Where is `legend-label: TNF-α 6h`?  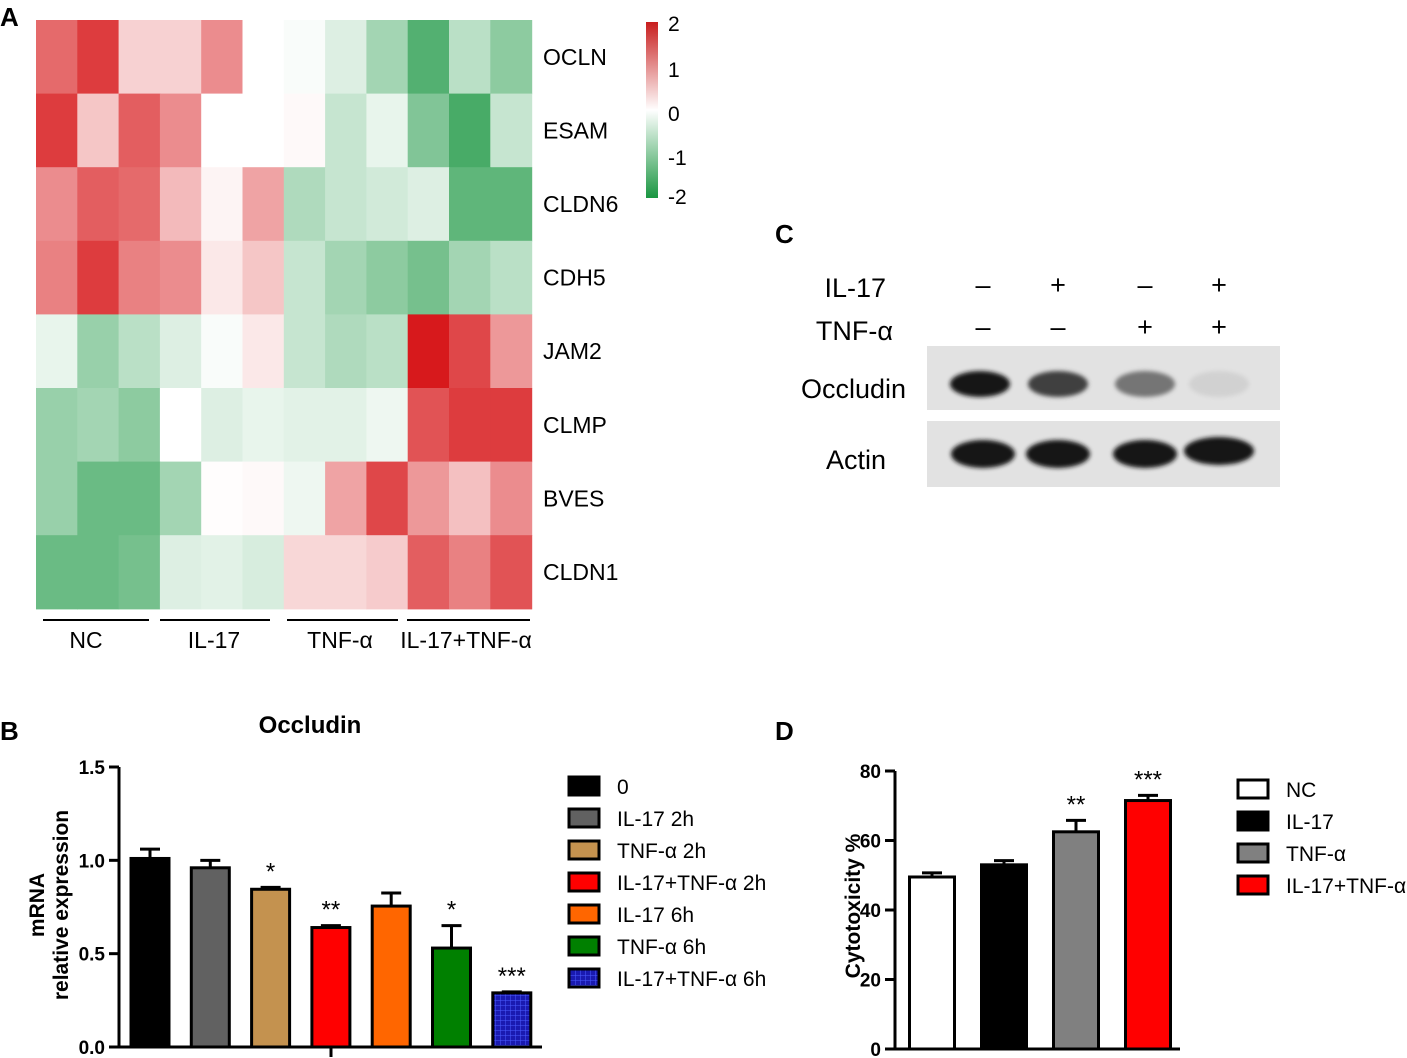 legend-label: TNF-α 6h is located at coordinates (661, 947).